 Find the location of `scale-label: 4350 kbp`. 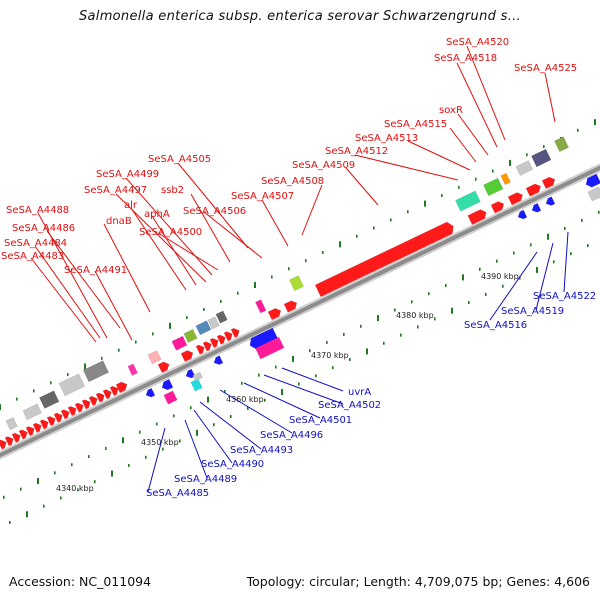

scale-label: 4350 kbp is located at coordinates (160, 442).